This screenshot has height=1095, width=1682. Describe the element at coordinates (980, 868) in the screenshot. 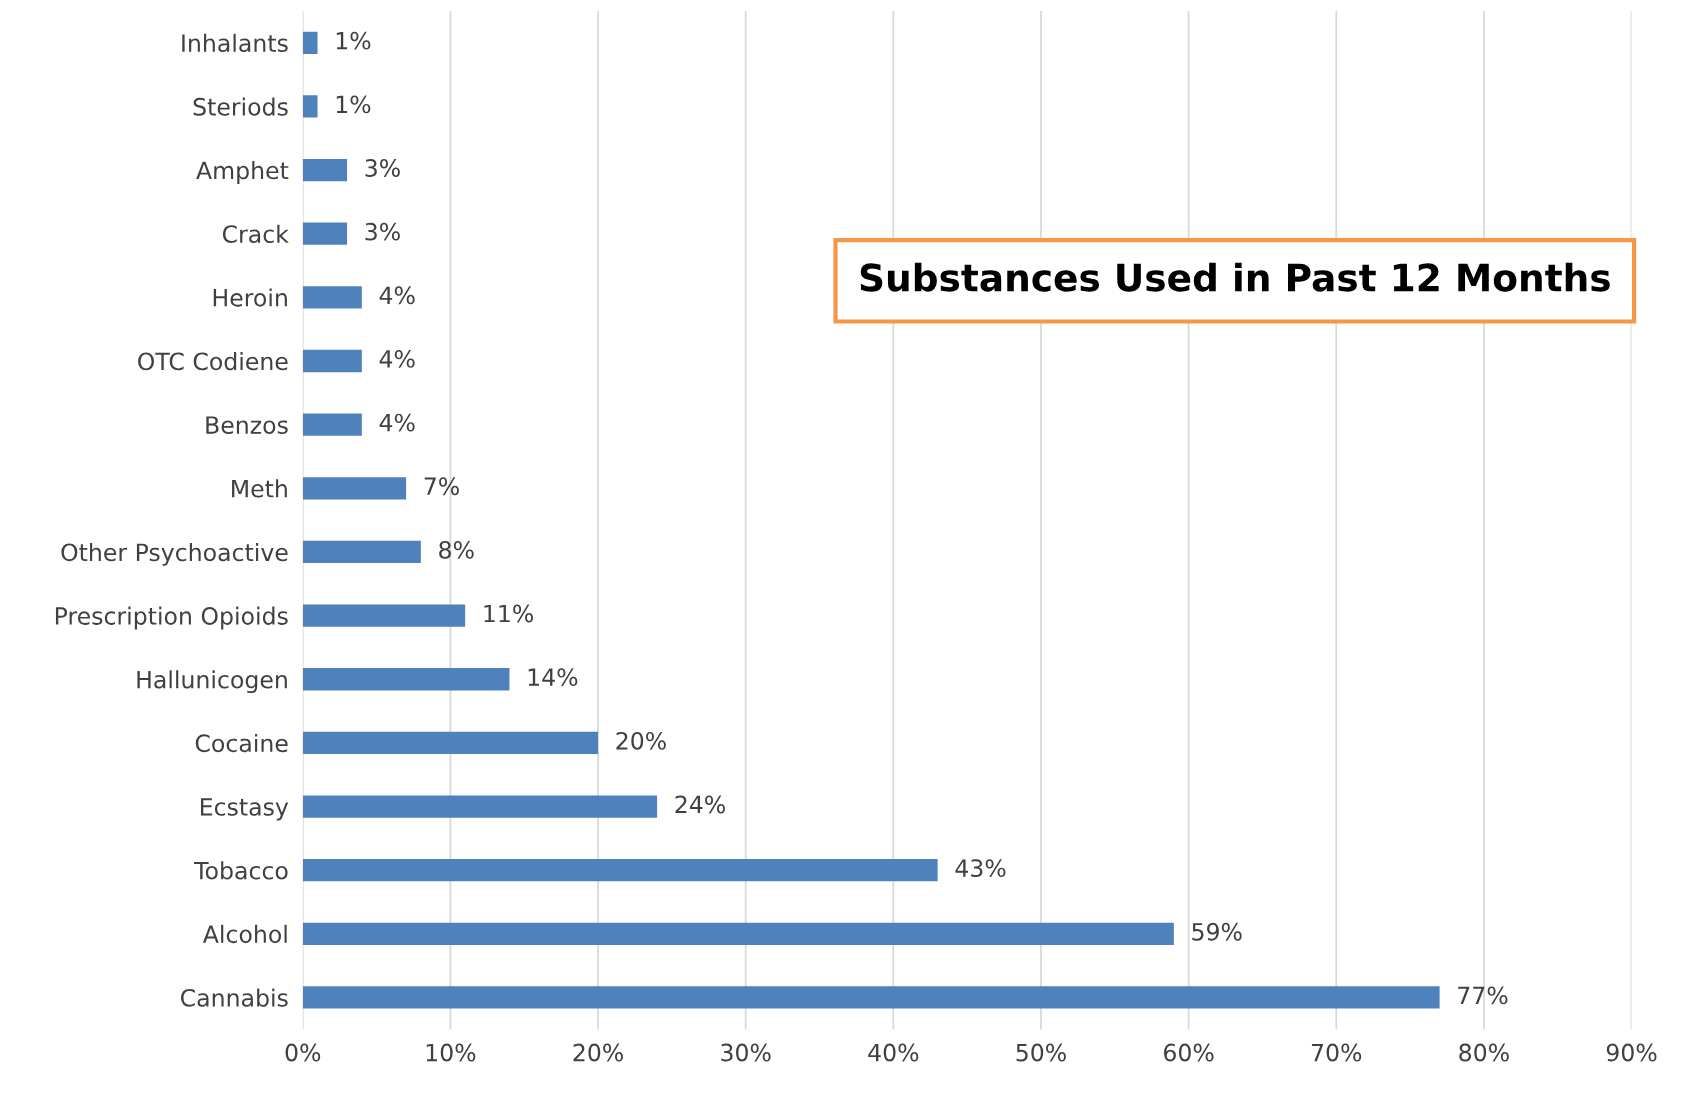

I see `data-label: 43%` at that location.